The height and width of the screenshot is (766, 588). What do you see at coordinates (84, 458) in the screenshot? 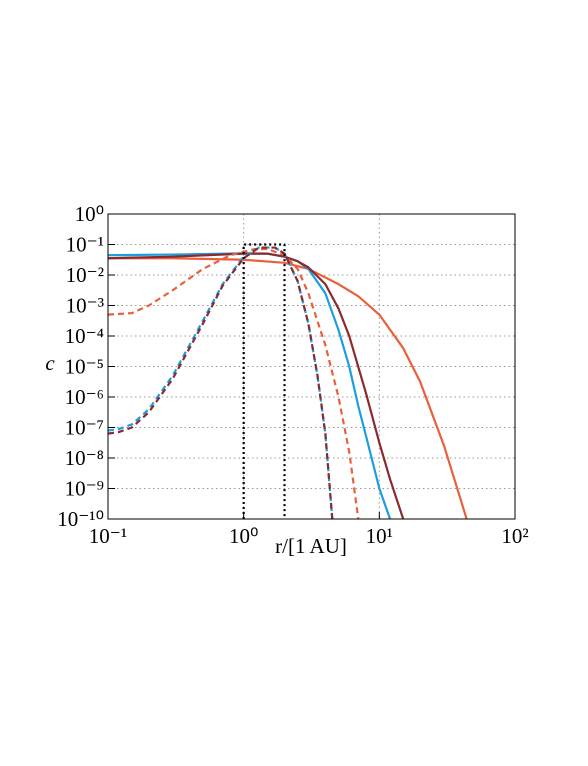
I see `y-tick-label: 10⁻⁸` at bounding box center [84, 458].